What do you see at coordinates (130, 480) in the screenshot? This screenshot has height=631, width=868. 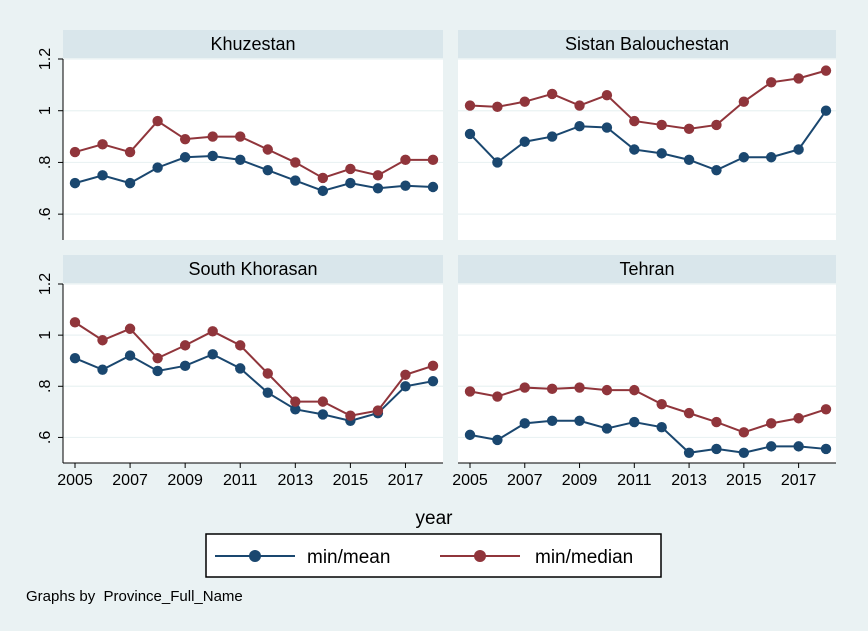 I see `x-tick-label: 2007` at bounding box center [130, 480].